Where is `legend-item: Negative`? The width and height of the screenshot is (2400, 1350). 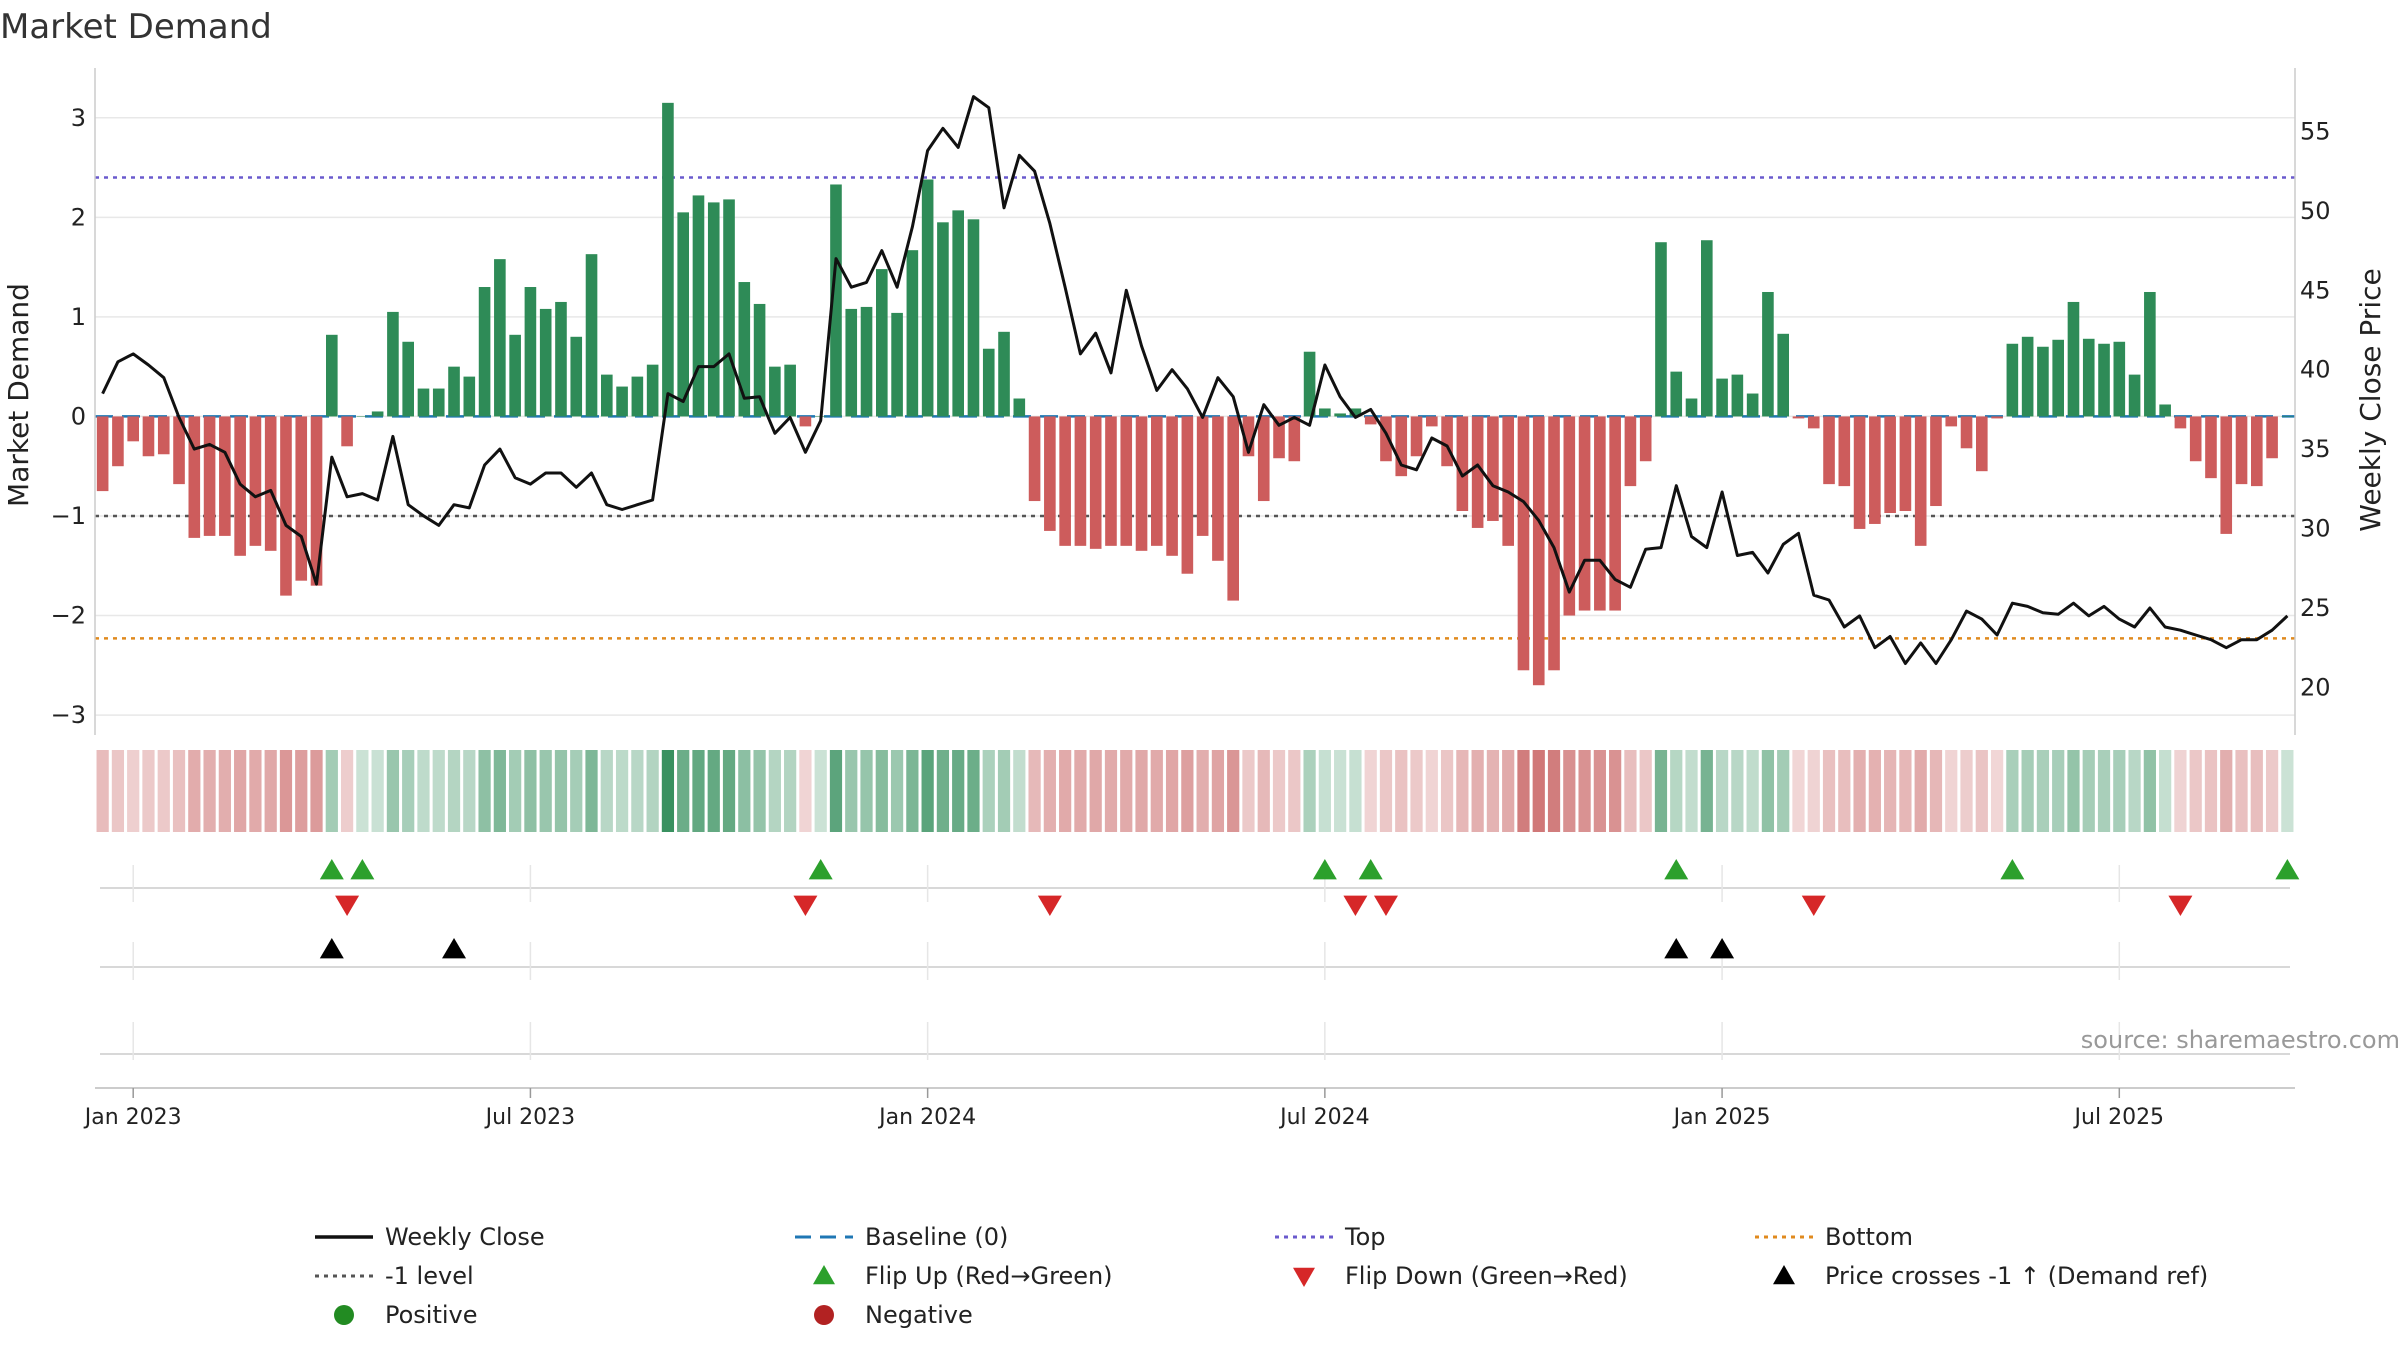
legend-item: Negative is located at coordinates (893, 1315).